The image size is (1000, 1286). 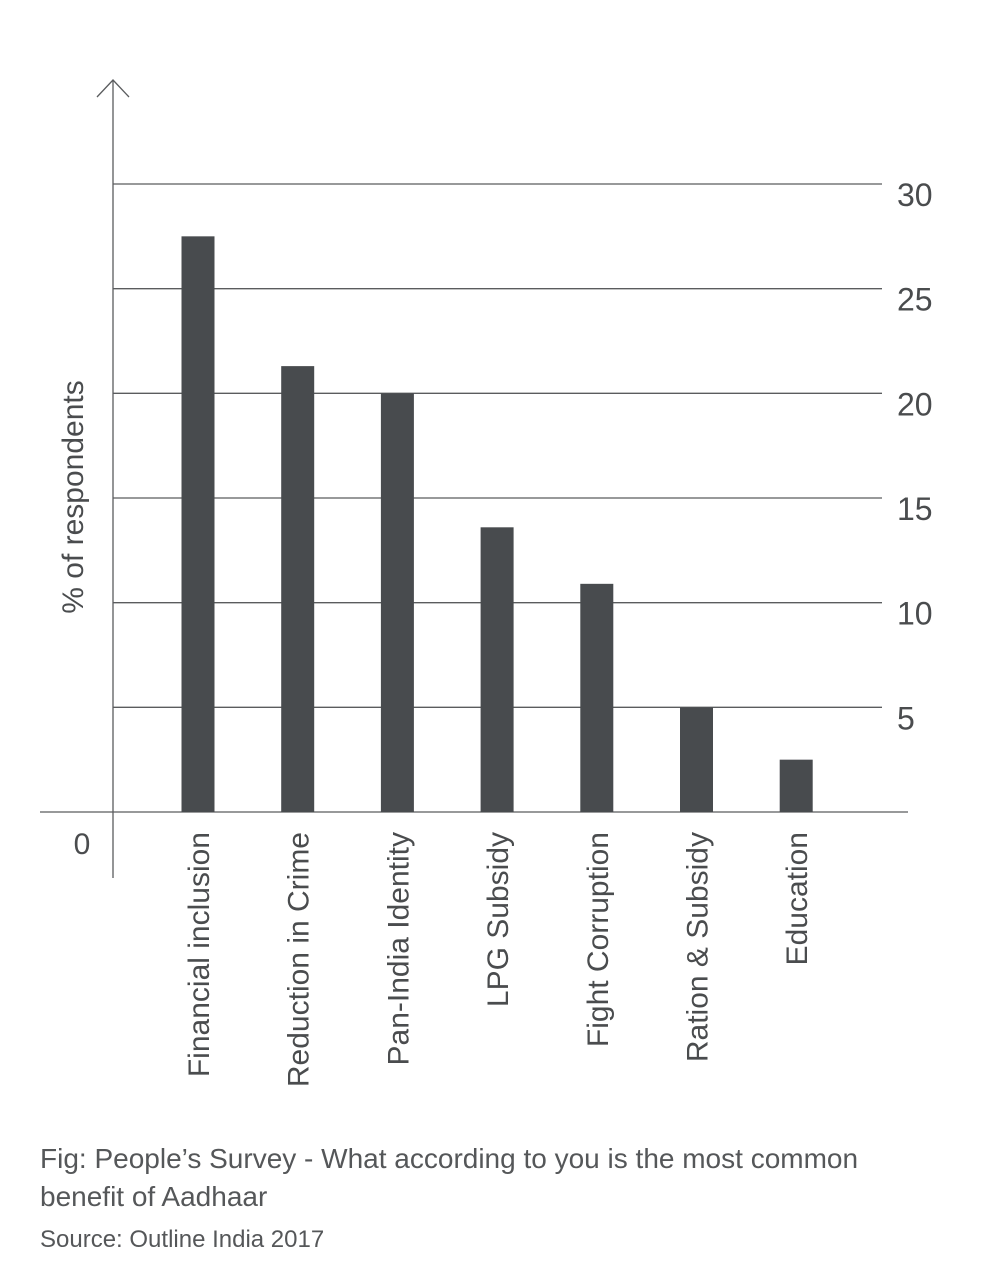 What do you see at coordinates (797, 898) in the screenshot?
I see `category-label: Education` at bounding box center [797, 898].